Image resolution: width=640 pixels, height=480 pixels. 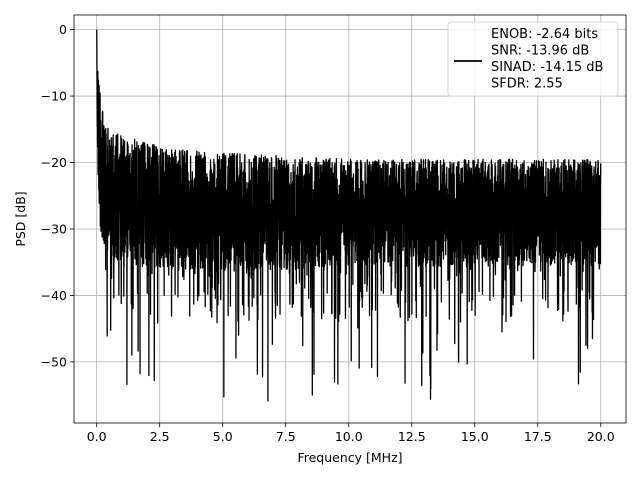 What do you see at coordinates (54, 361) in the screenshot?
I see `y-tick-label: −50` at bounding box center [54, 361].